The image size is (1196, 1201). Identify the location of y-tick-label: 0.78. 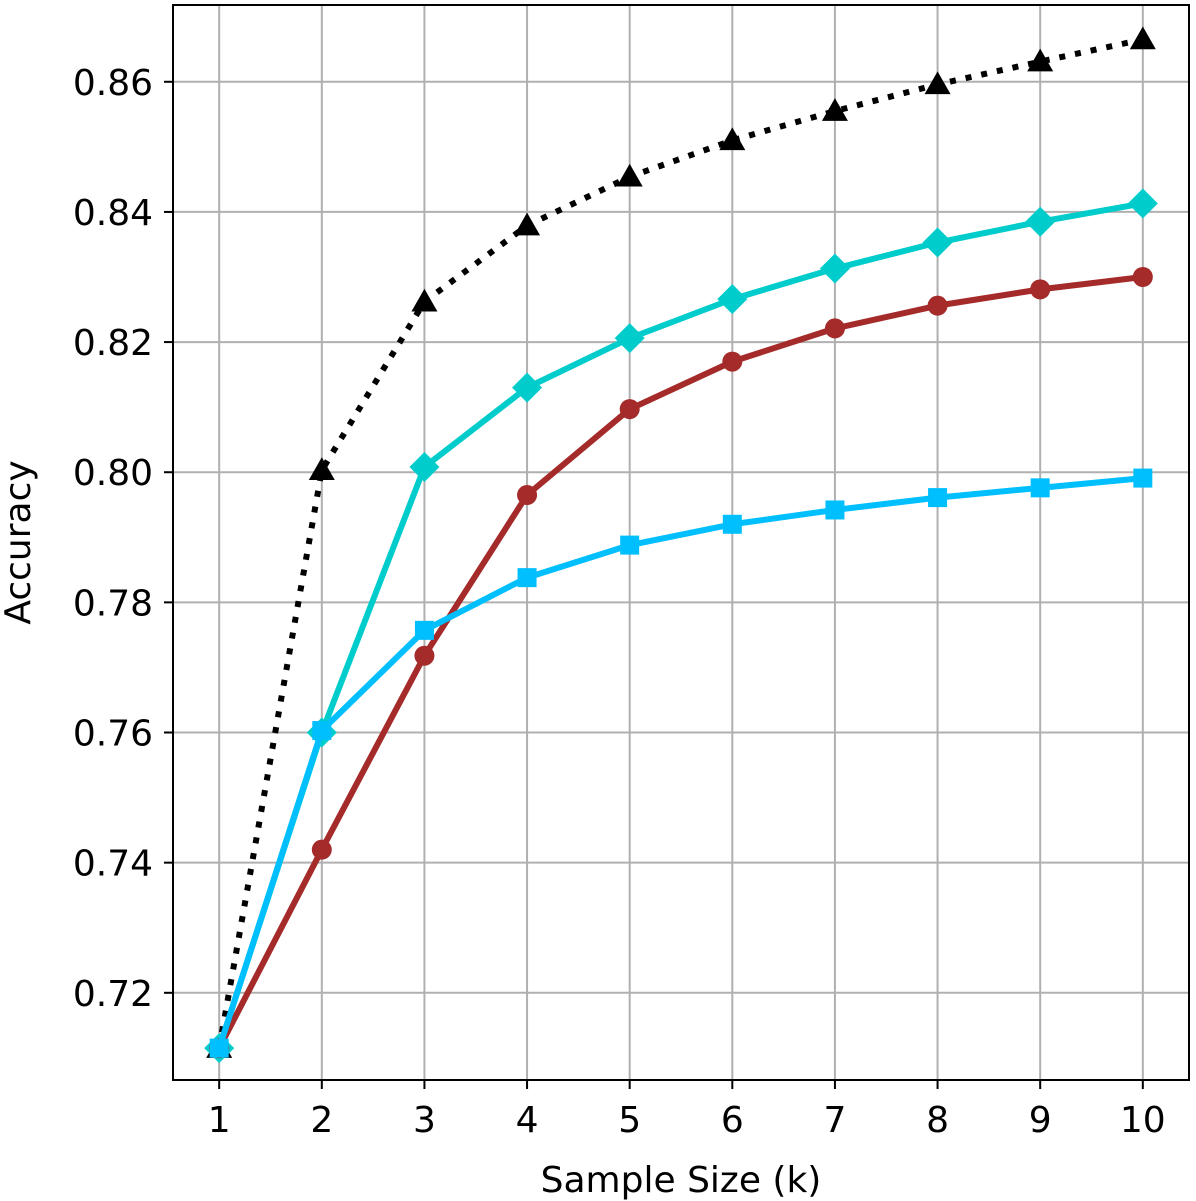
(113, 603).